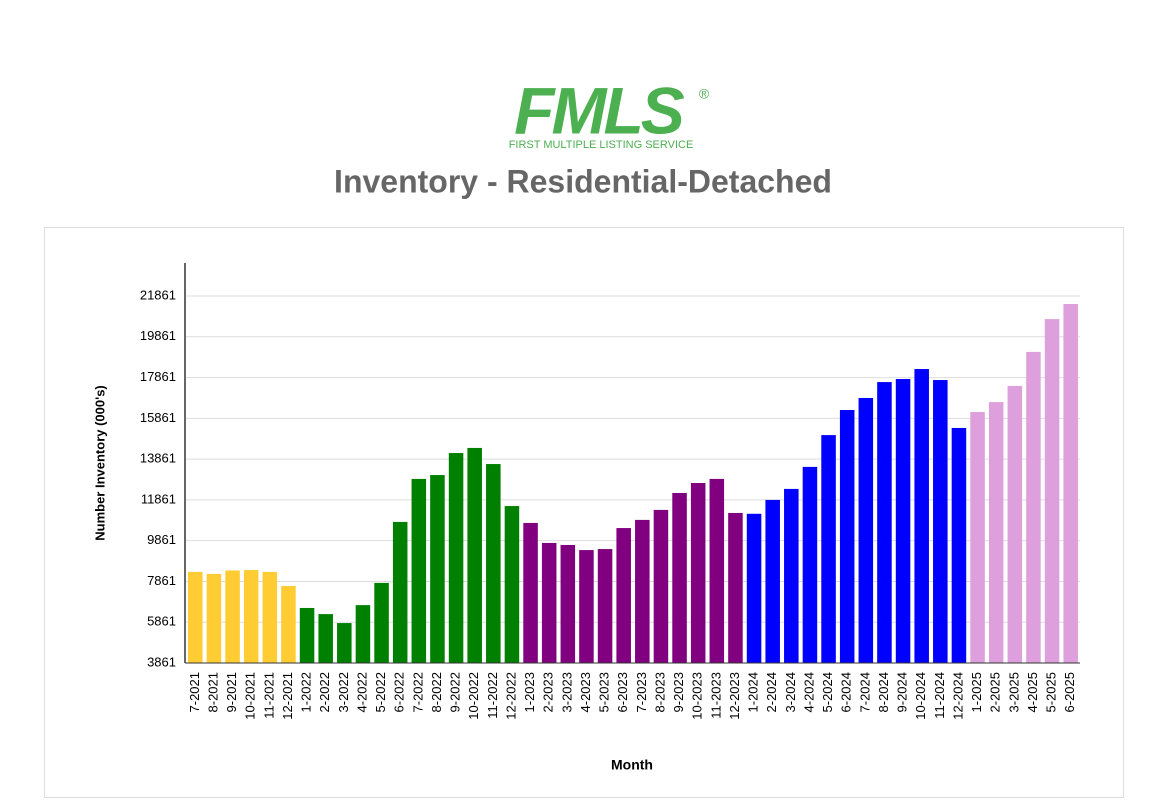 The height and width of the screenshot is (800, 1166). What do you see at coordinates (902, 692) in the screenshot?
I see `x-tick-label: 9-2024` at bounding box center [902, 692].